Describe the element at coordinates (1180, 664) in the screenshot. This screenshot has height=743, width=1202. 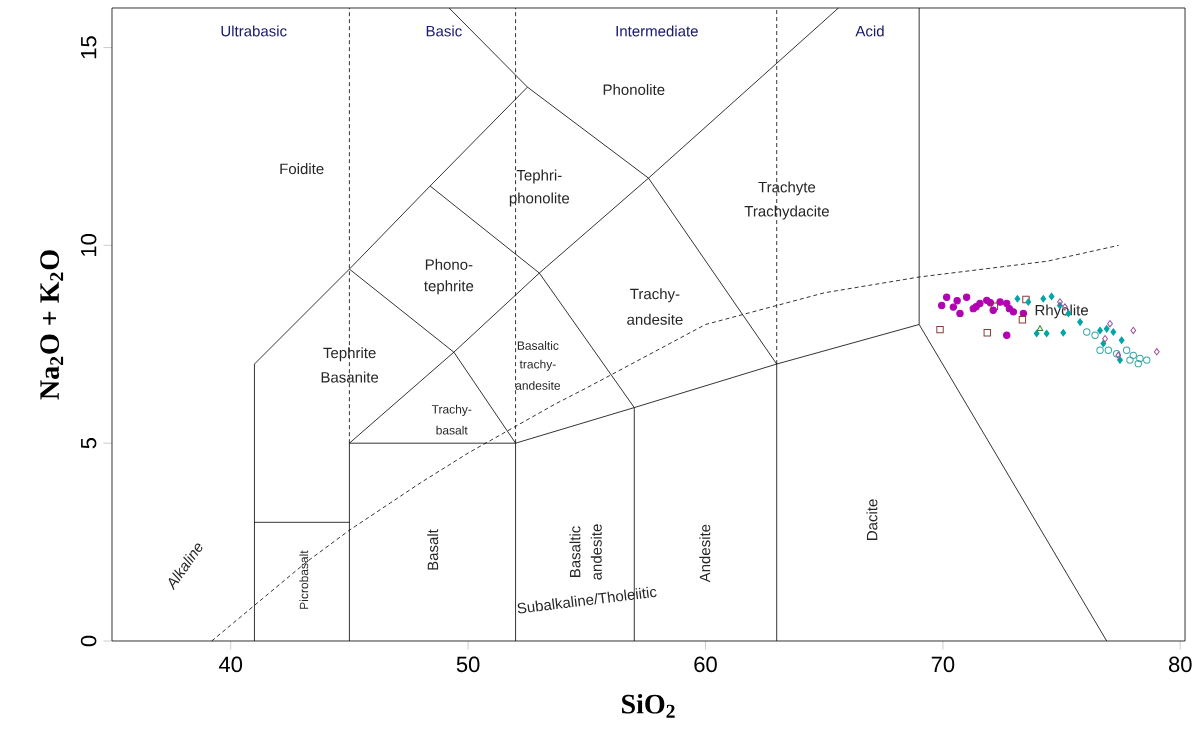
I see `x-tick-label: 80` at that location.